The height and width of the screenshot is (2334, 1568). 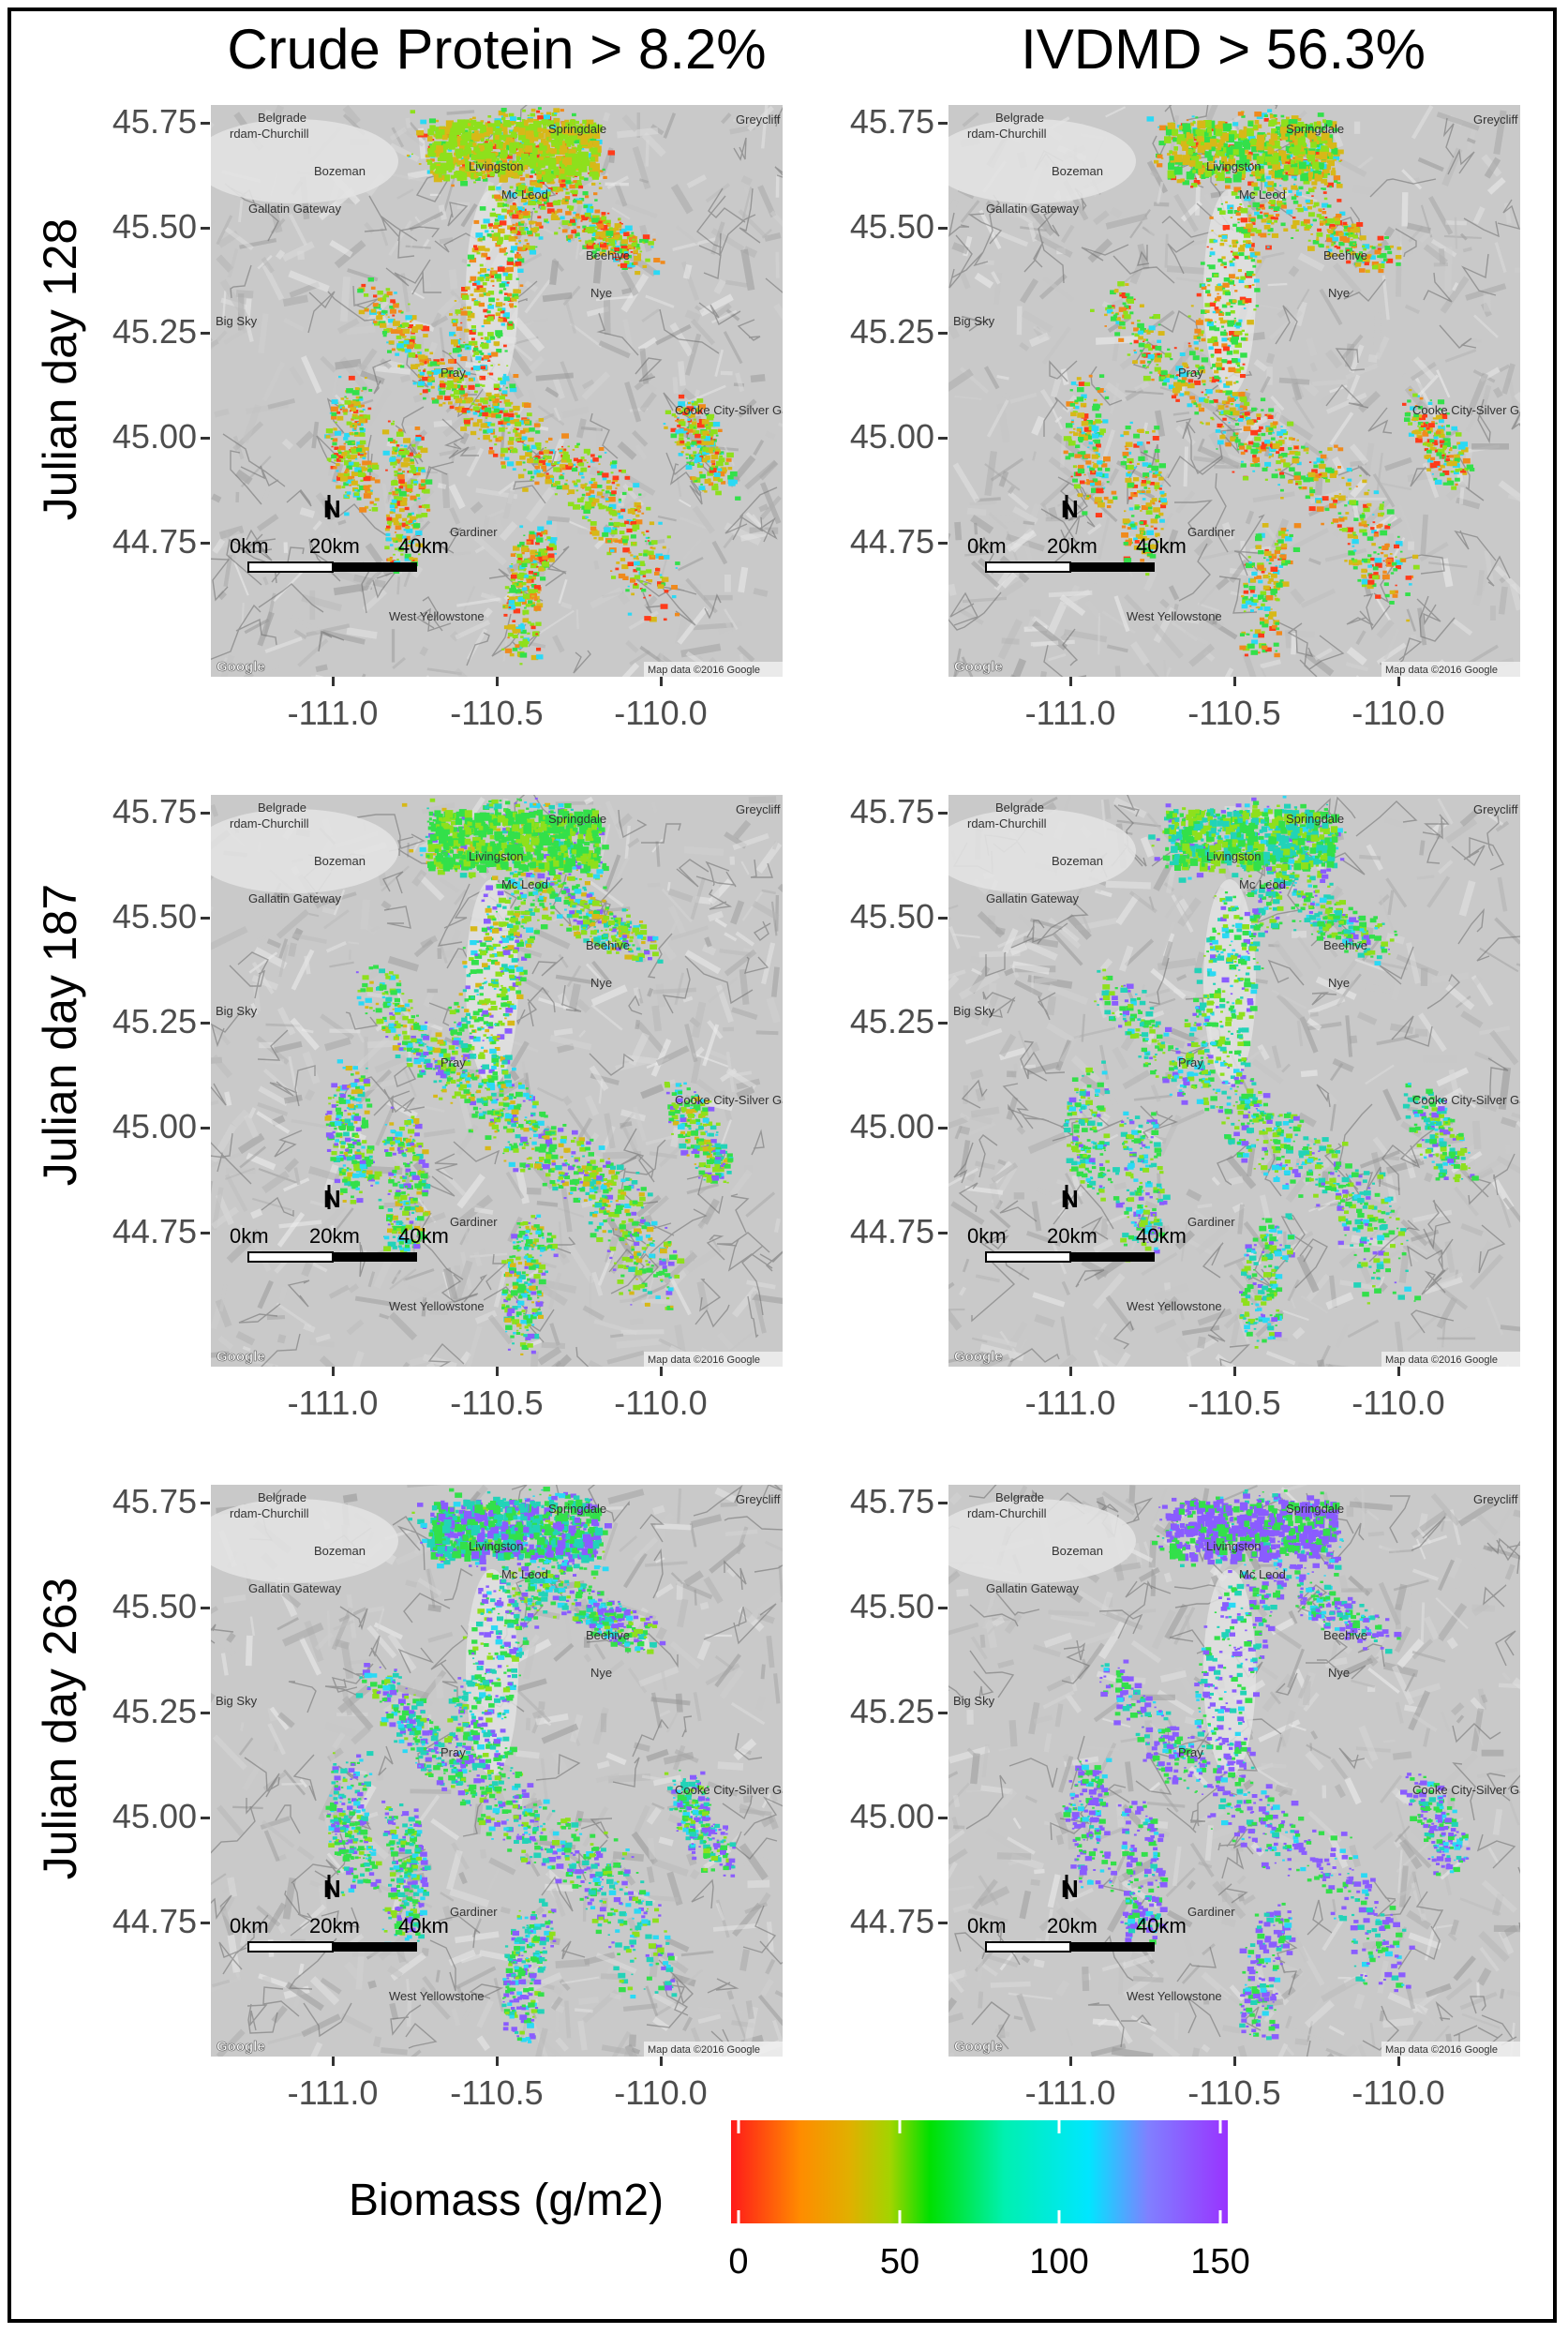 What do you see at coordinates (60, 1035) in the screenshot?
I see `row-title-day-187: Julian day 187` at bounding box center [60, 1035].